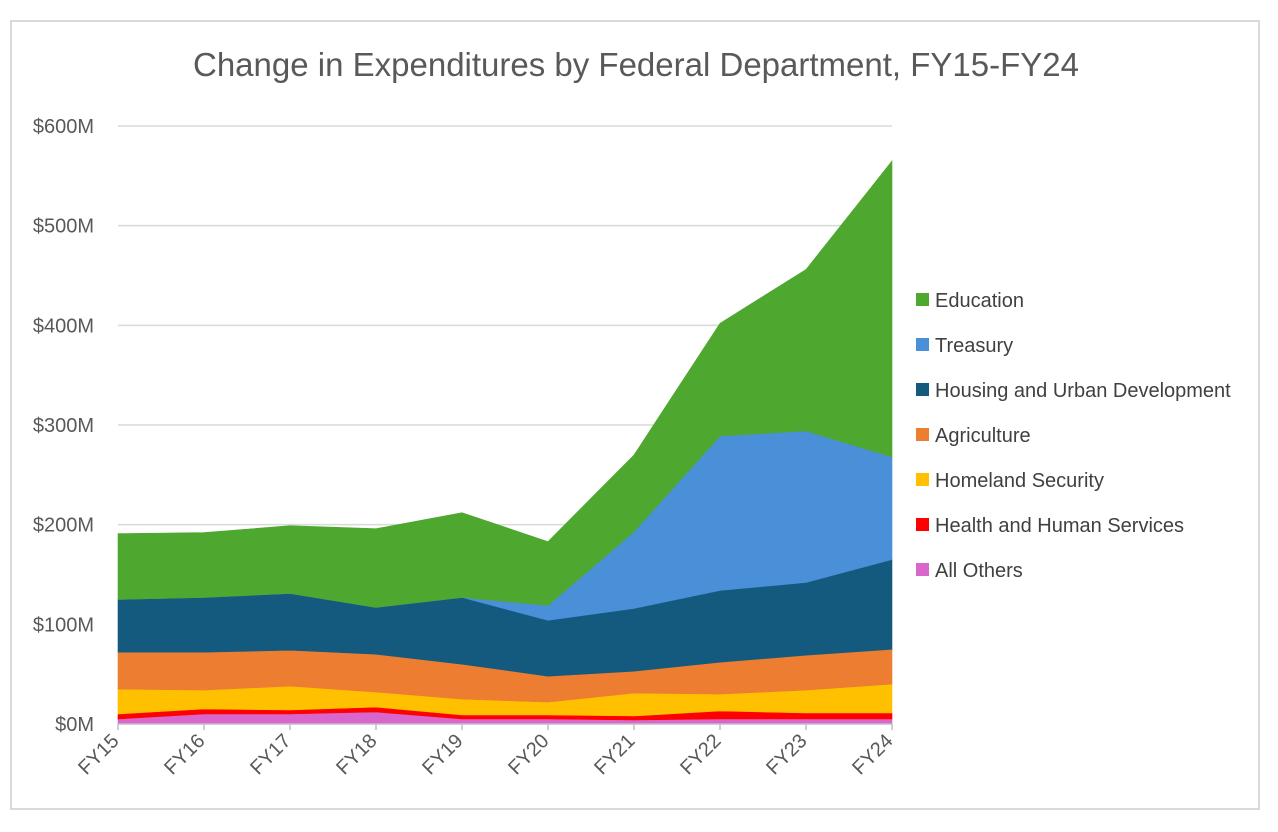 This screenshot has width=1278, height=832. Describe the element at coordinates (98, 754) in the screenshot. I see `x-tick-label: FY15` at that location.